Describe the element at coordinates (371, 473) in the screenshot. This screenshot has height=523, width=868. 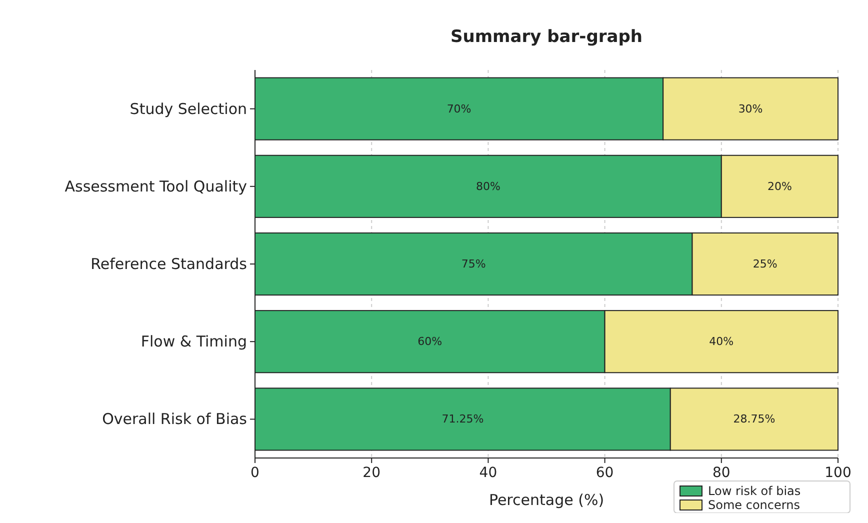
I see `x-tick-label: 20` at that location.